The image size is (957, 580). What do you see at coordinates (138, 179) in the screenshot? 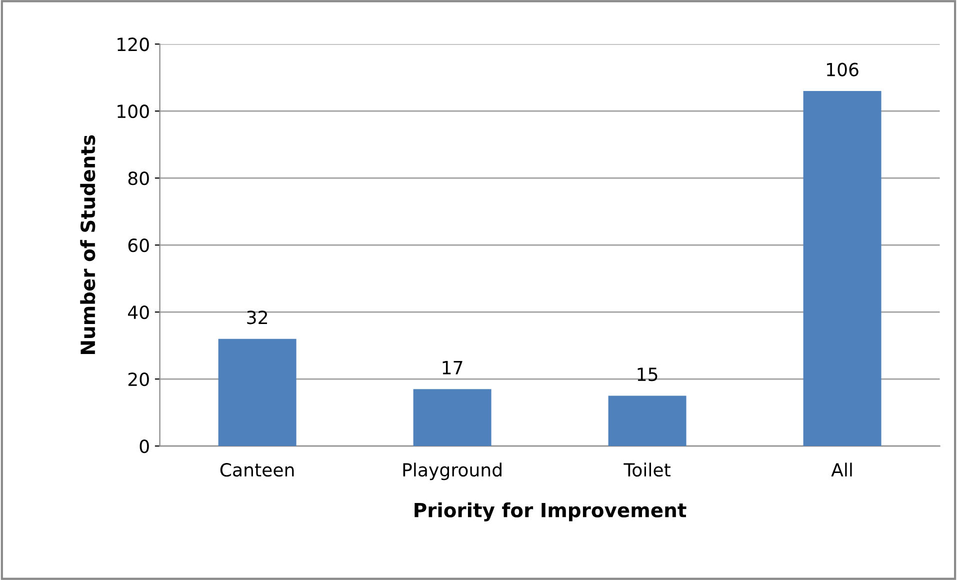
I see `y-tick-label: 80` at bounding box center [138, 179].